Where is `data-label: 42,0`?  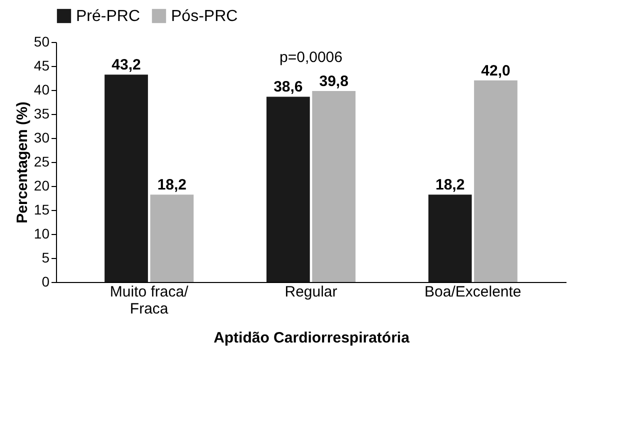 data-label: 42,0 is located at coordinates (495, 71).